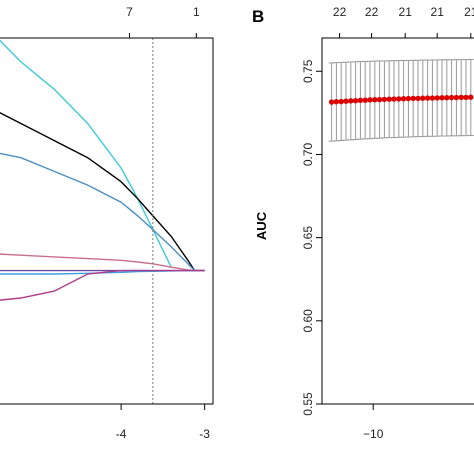 The height and width of the screenshot is (474, 474). I want to click on panel-b-y-axis-label: AUC, so click(261, 225).